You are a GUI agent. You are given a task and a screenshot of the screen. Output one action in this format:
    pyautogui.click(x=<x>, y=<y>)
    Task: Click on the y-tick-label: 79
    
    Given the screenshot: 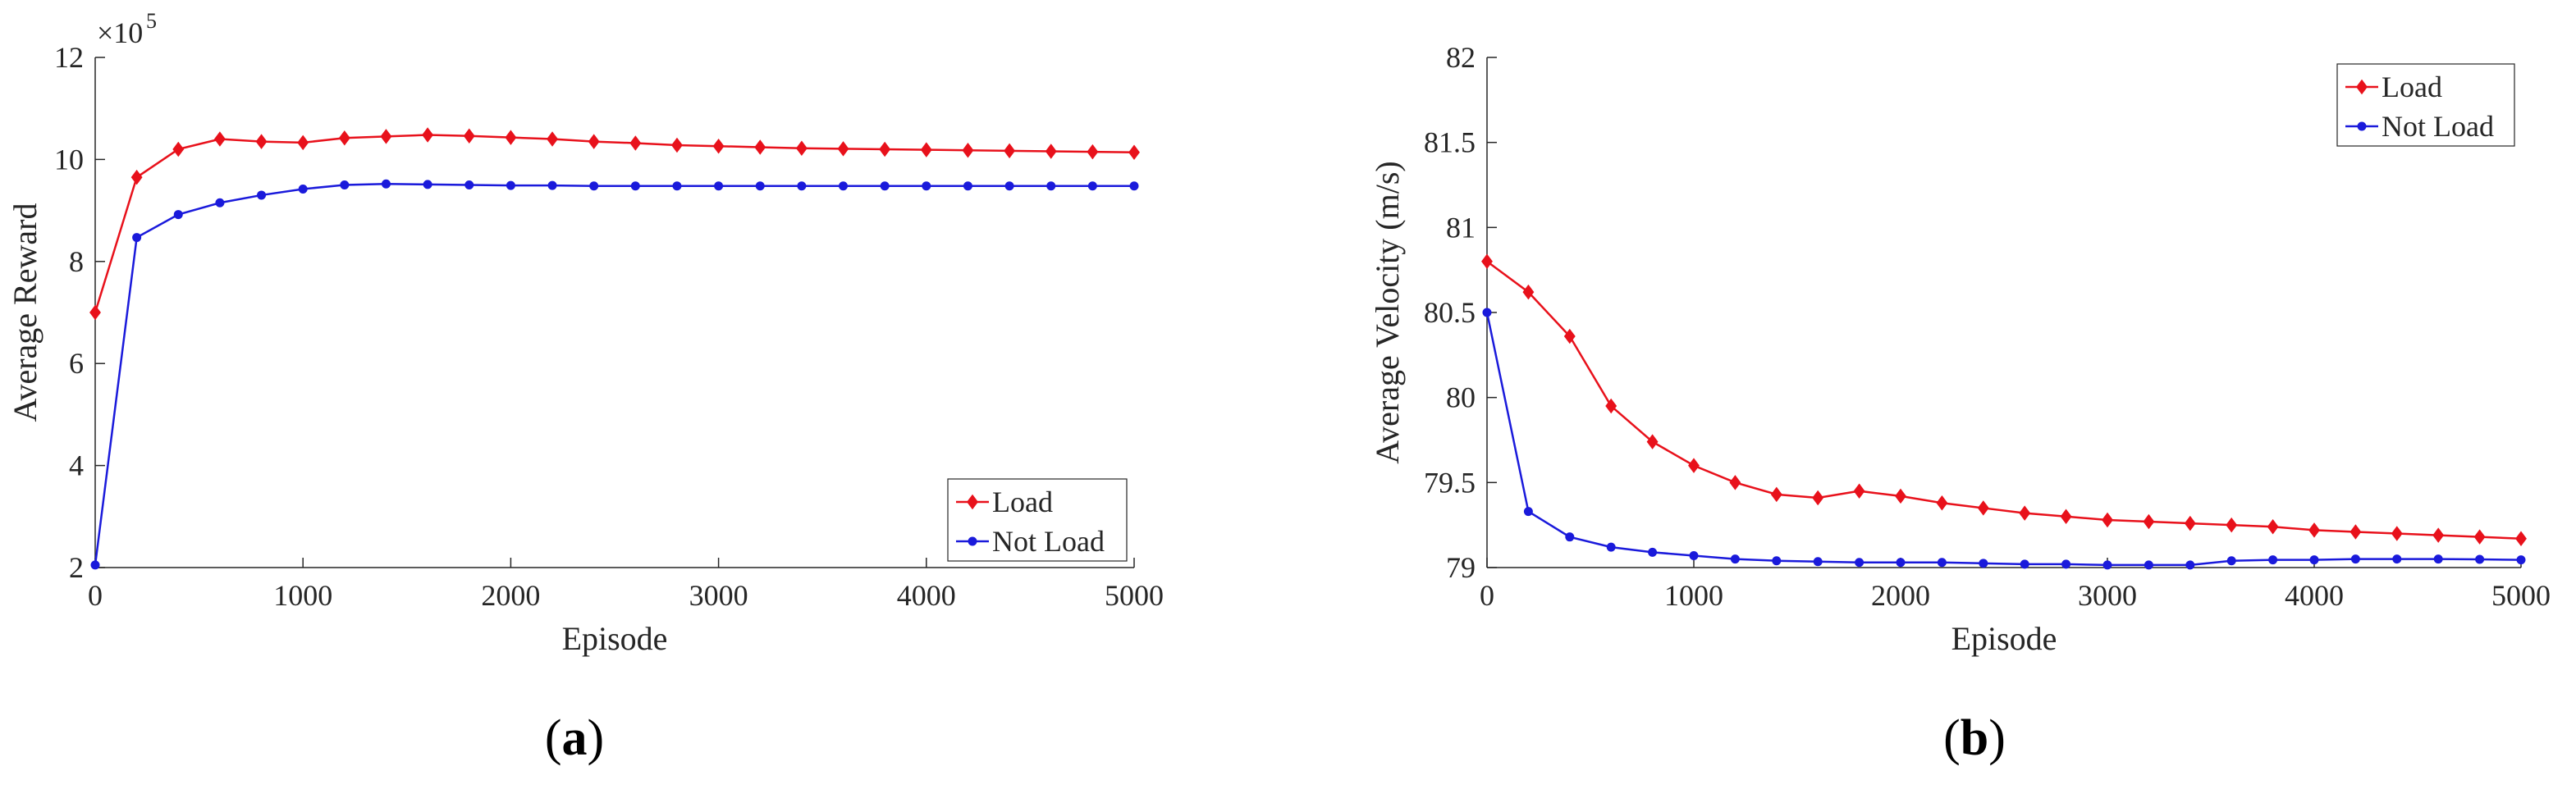 What is the action you would take?
    pyautogui.click(x=1461, y=567)
    